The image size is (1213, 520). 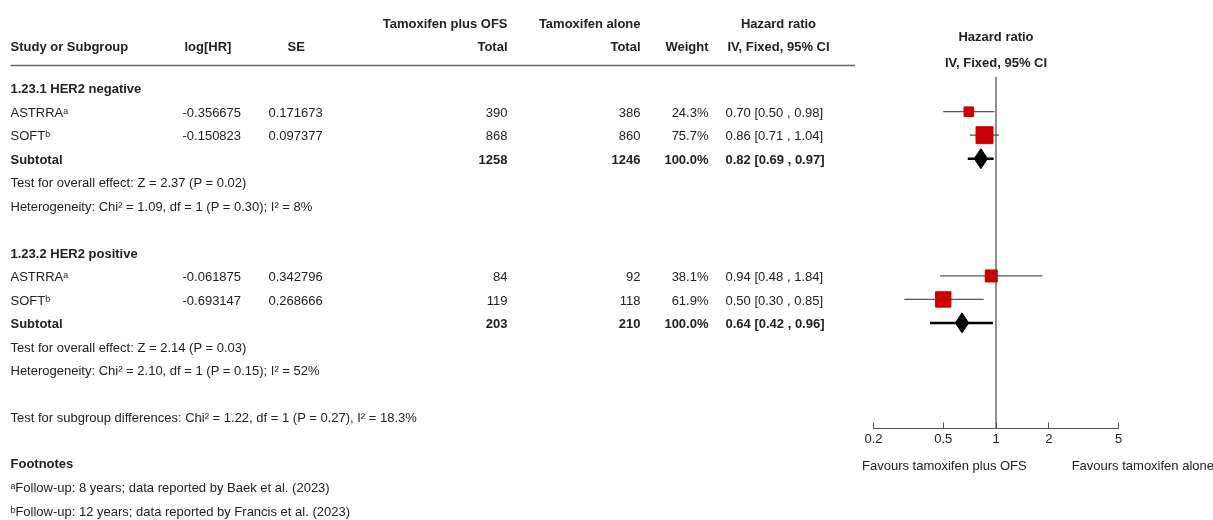 I want to click on text: -0.061875, so click(x=212, y=276).